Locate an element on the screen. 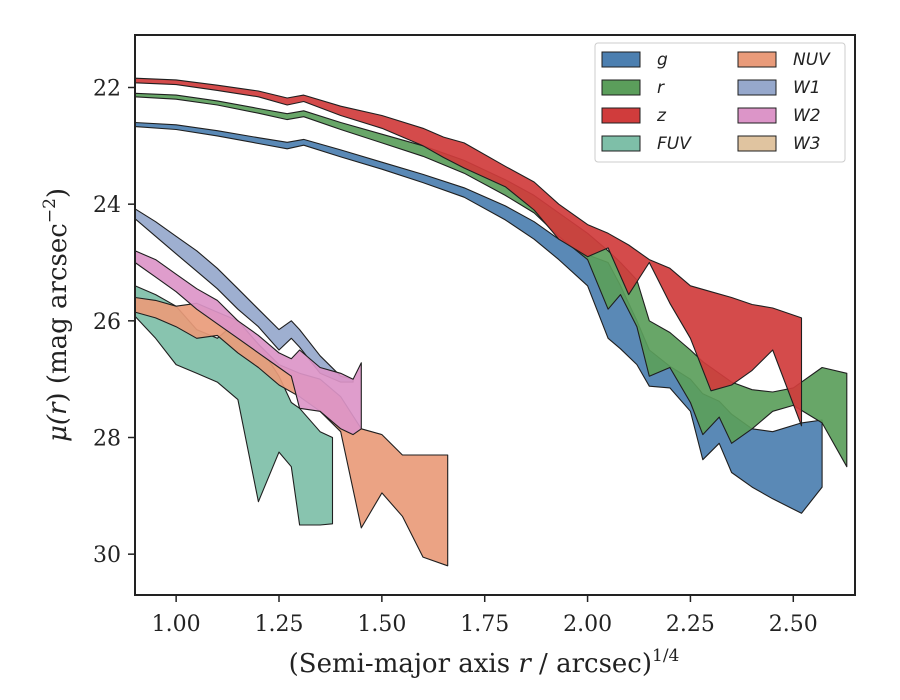  y-axis-label: μ(r) (mag arcsec−2) is located at coordinates (56, 315).